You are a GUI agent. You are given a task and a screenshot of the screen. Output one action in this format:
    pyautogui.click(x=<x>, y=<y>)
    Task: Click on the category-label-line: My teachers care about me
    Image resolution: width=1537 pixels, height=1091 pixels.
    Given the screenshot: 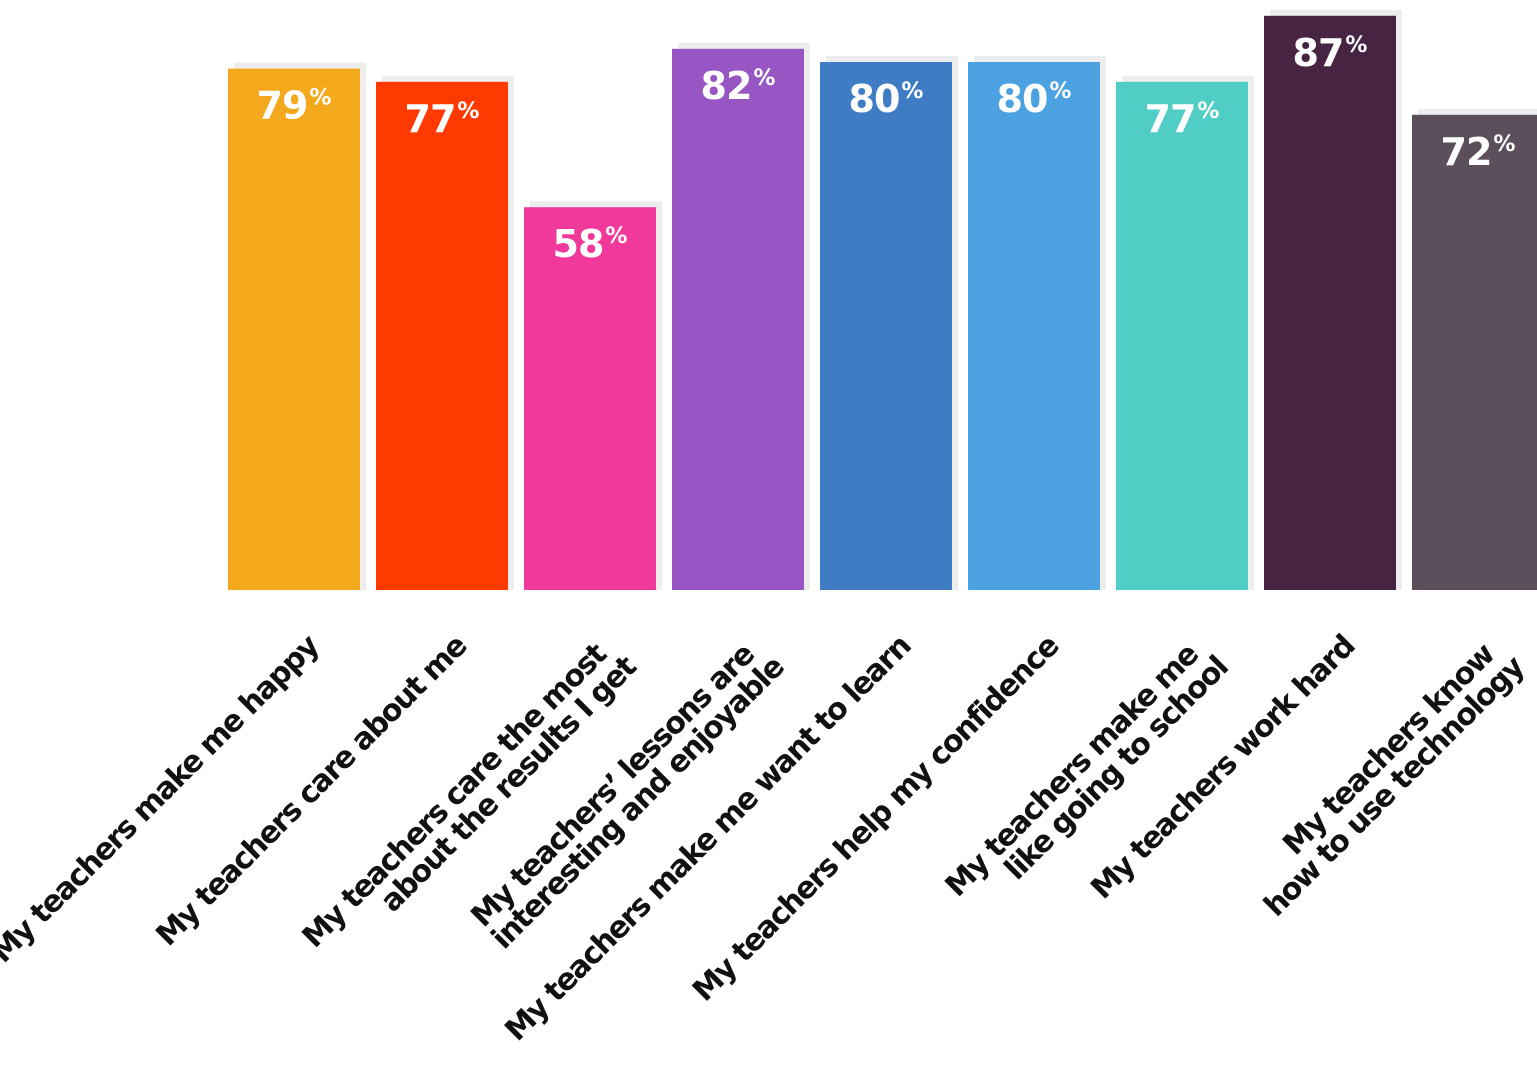 What is the action you would take?
    pyautogui.click(x=311, y=791)
    